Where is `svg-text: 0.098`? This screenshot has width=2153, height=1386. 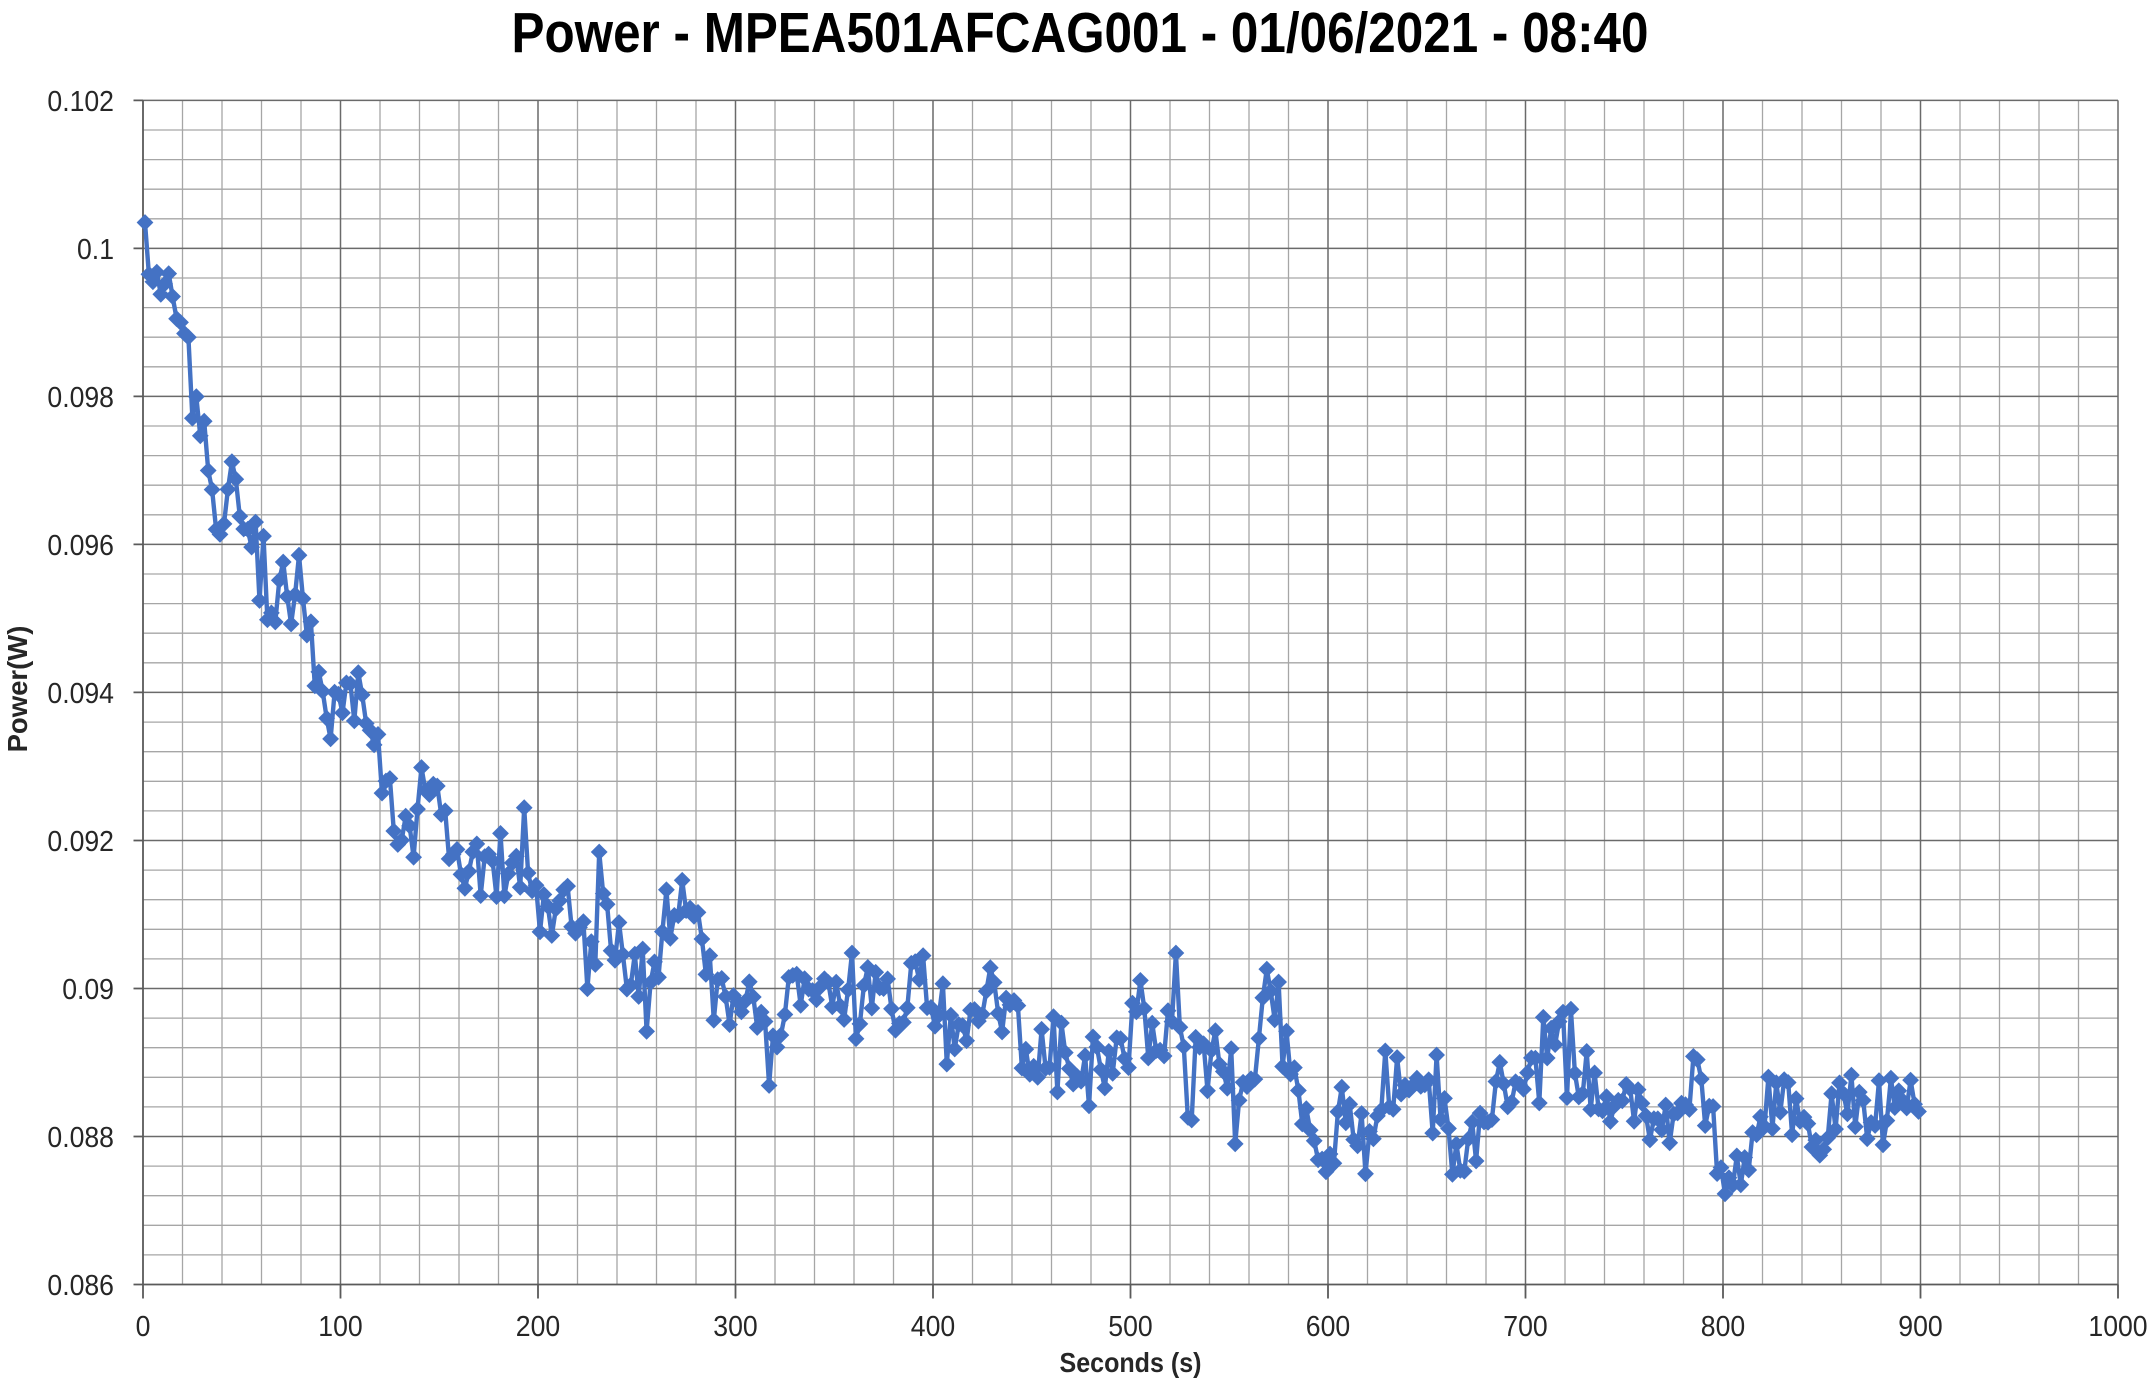
svg-text: 0.098 is located at coordinates (80, 398).